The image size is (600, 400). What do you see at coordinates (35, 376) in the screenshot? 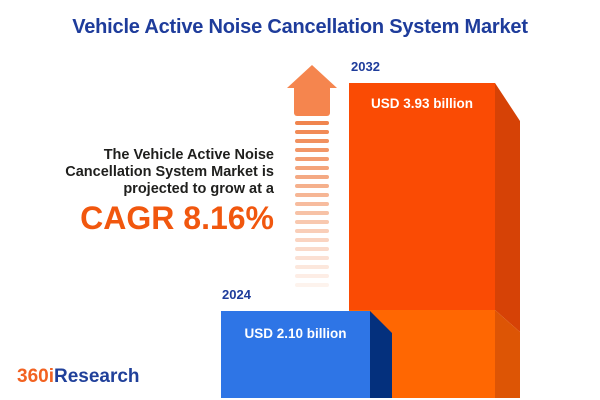
I see `logo-part-orange: 360i` at bounding box center [35, 376].